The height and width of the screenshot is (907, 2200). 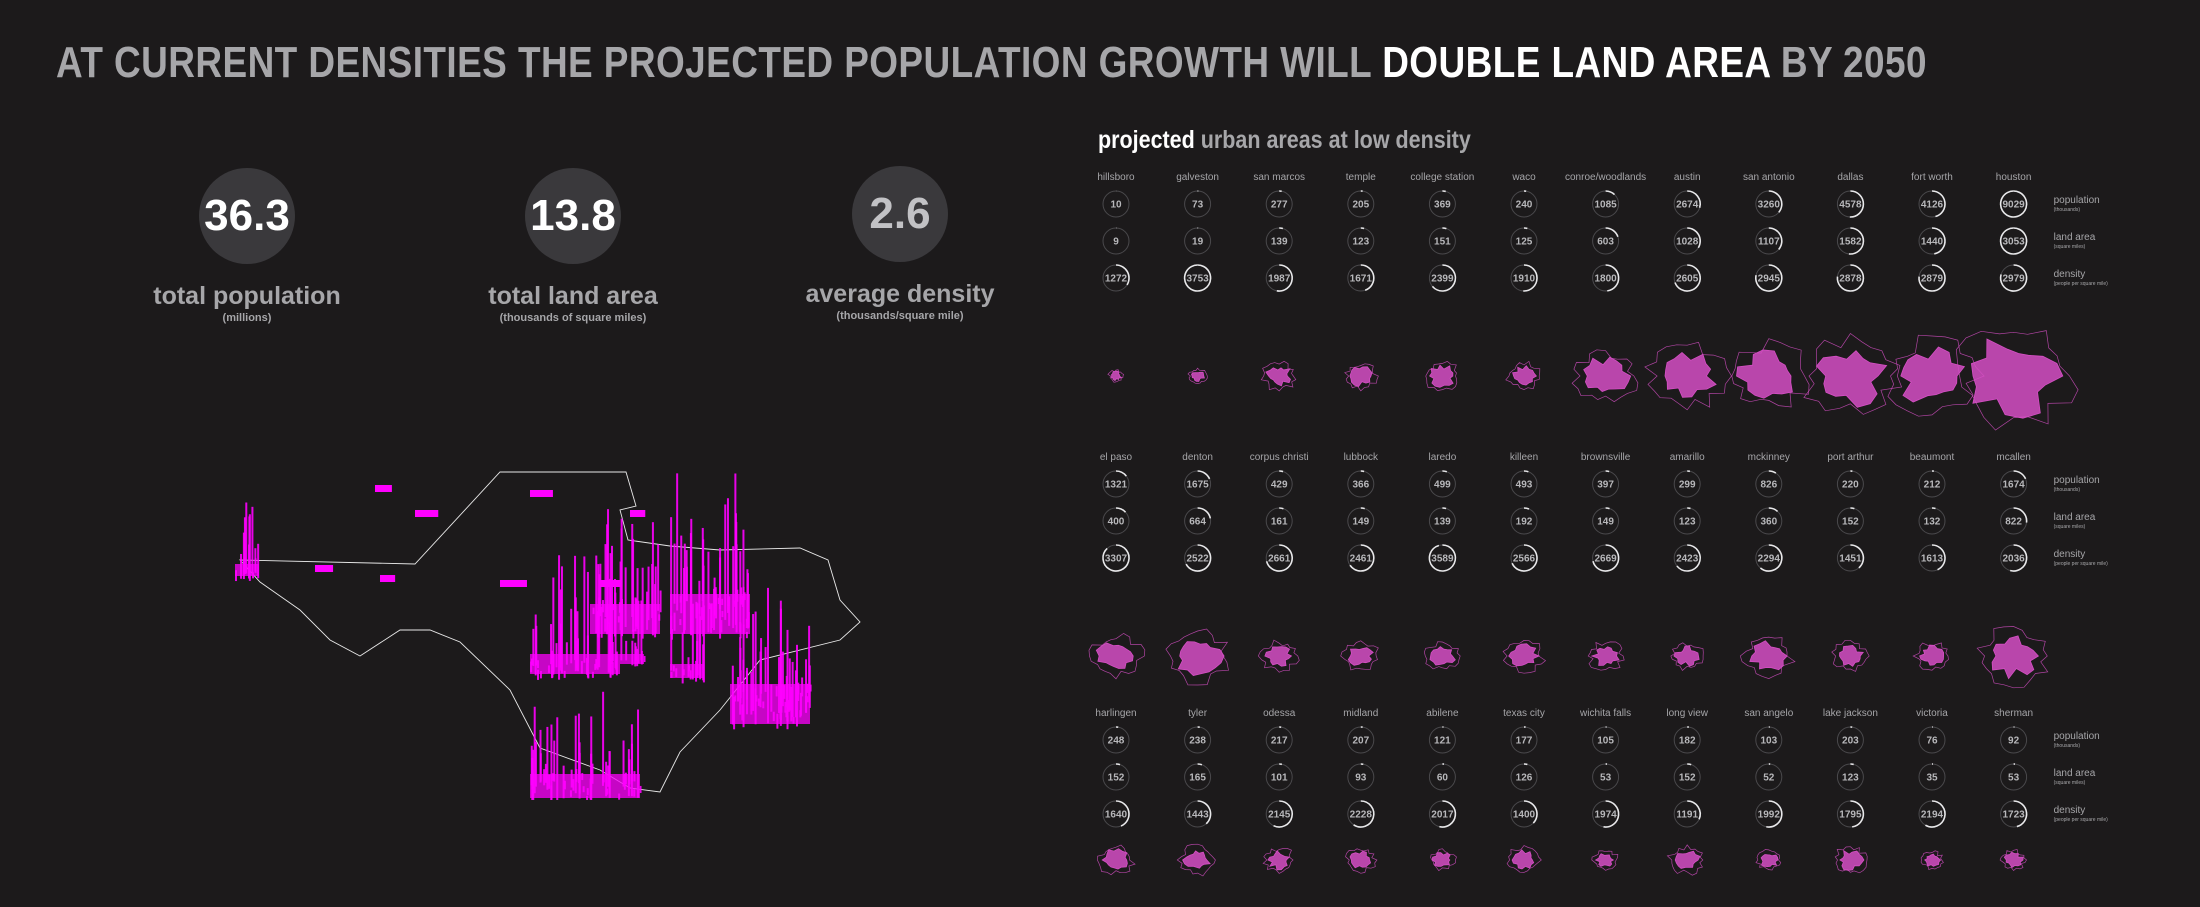 I want to click on value-label: 2145, so click(x=1279, y=815).